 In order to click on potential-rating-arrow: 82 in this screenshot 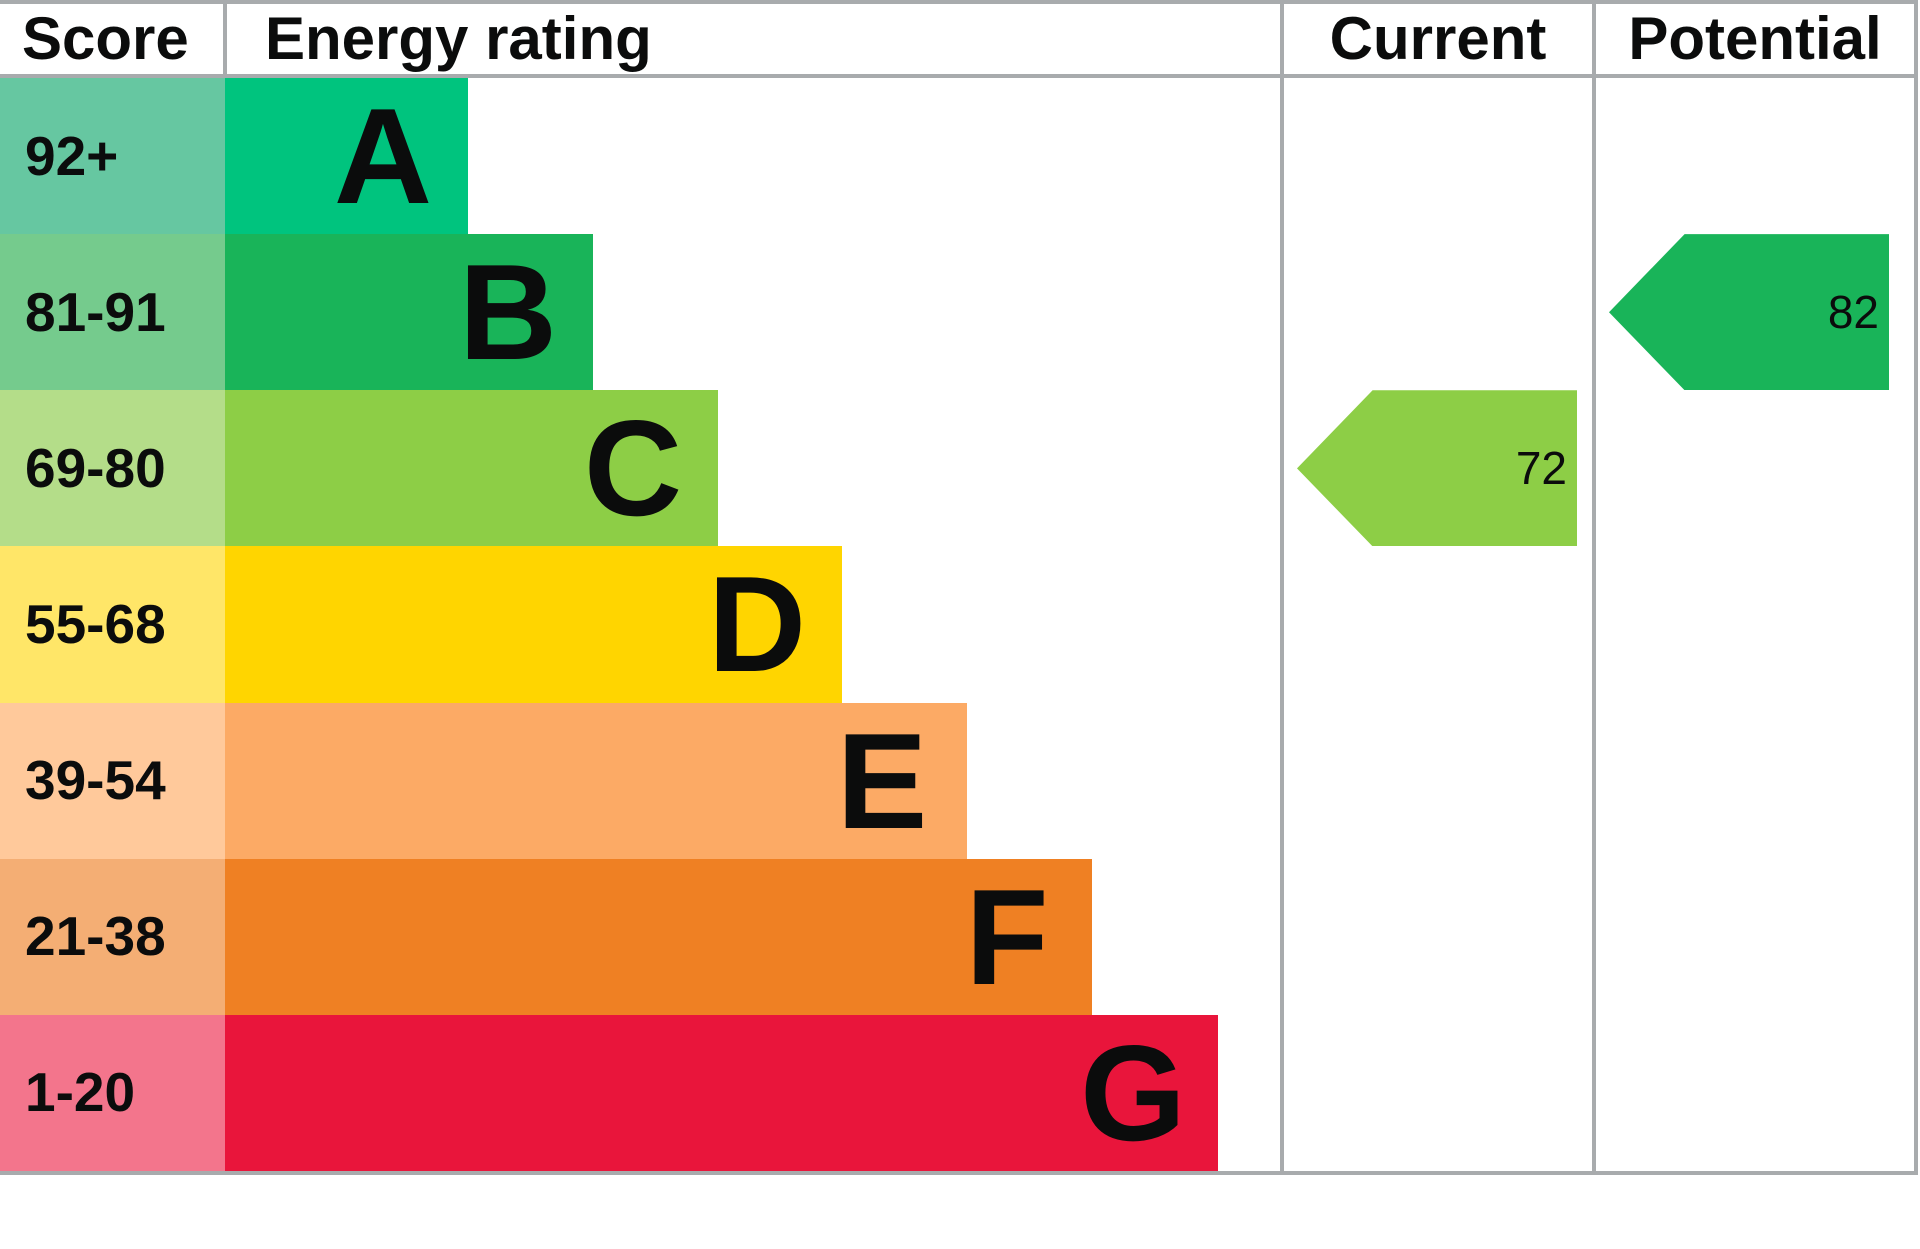, I will do `click(1749, 312)`.